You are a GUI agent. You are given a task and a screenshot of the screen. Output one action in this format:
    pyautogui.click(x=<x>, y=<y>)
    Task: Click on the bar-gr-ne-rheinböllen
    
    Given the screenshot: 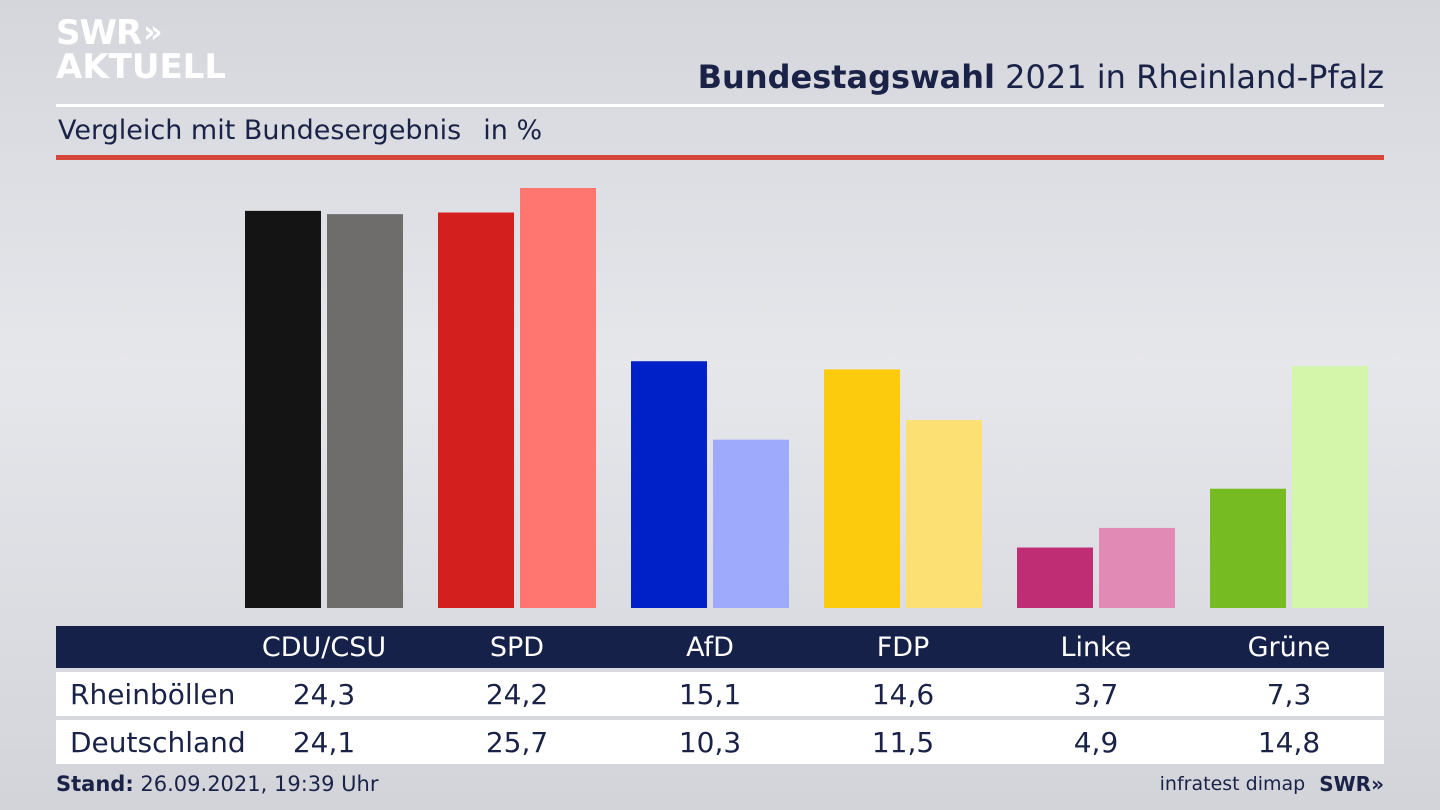 What is the action you would take?
    pyautogui.click(x=1248, y=548)
    